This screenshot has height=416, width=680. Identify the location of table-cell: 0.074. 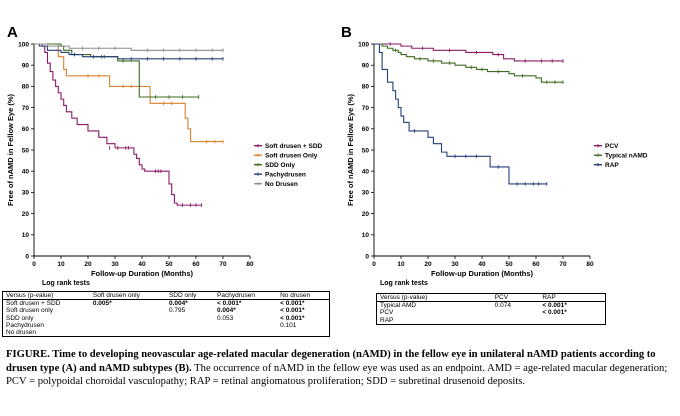
(502, 306).